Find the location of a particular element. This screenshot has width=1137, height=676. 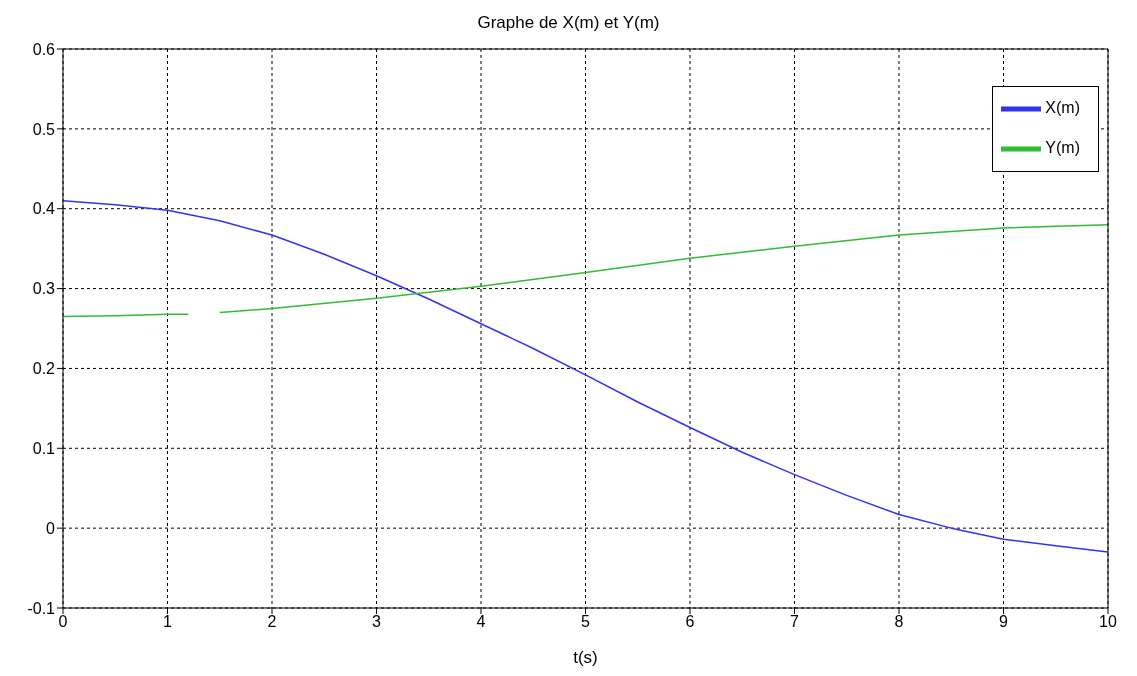

x-tick-label: 7 is located at coordinates (795, 622).